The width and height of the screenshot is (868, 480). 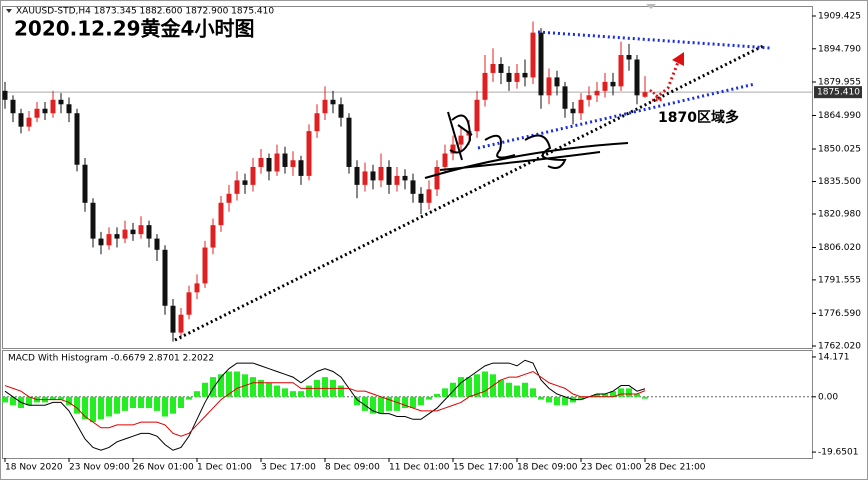 What do you see at coordinates (34, 468) in the screenshot?
I see `x-tick-label: 18 Nov 2020` at bounding box center [34, 468].